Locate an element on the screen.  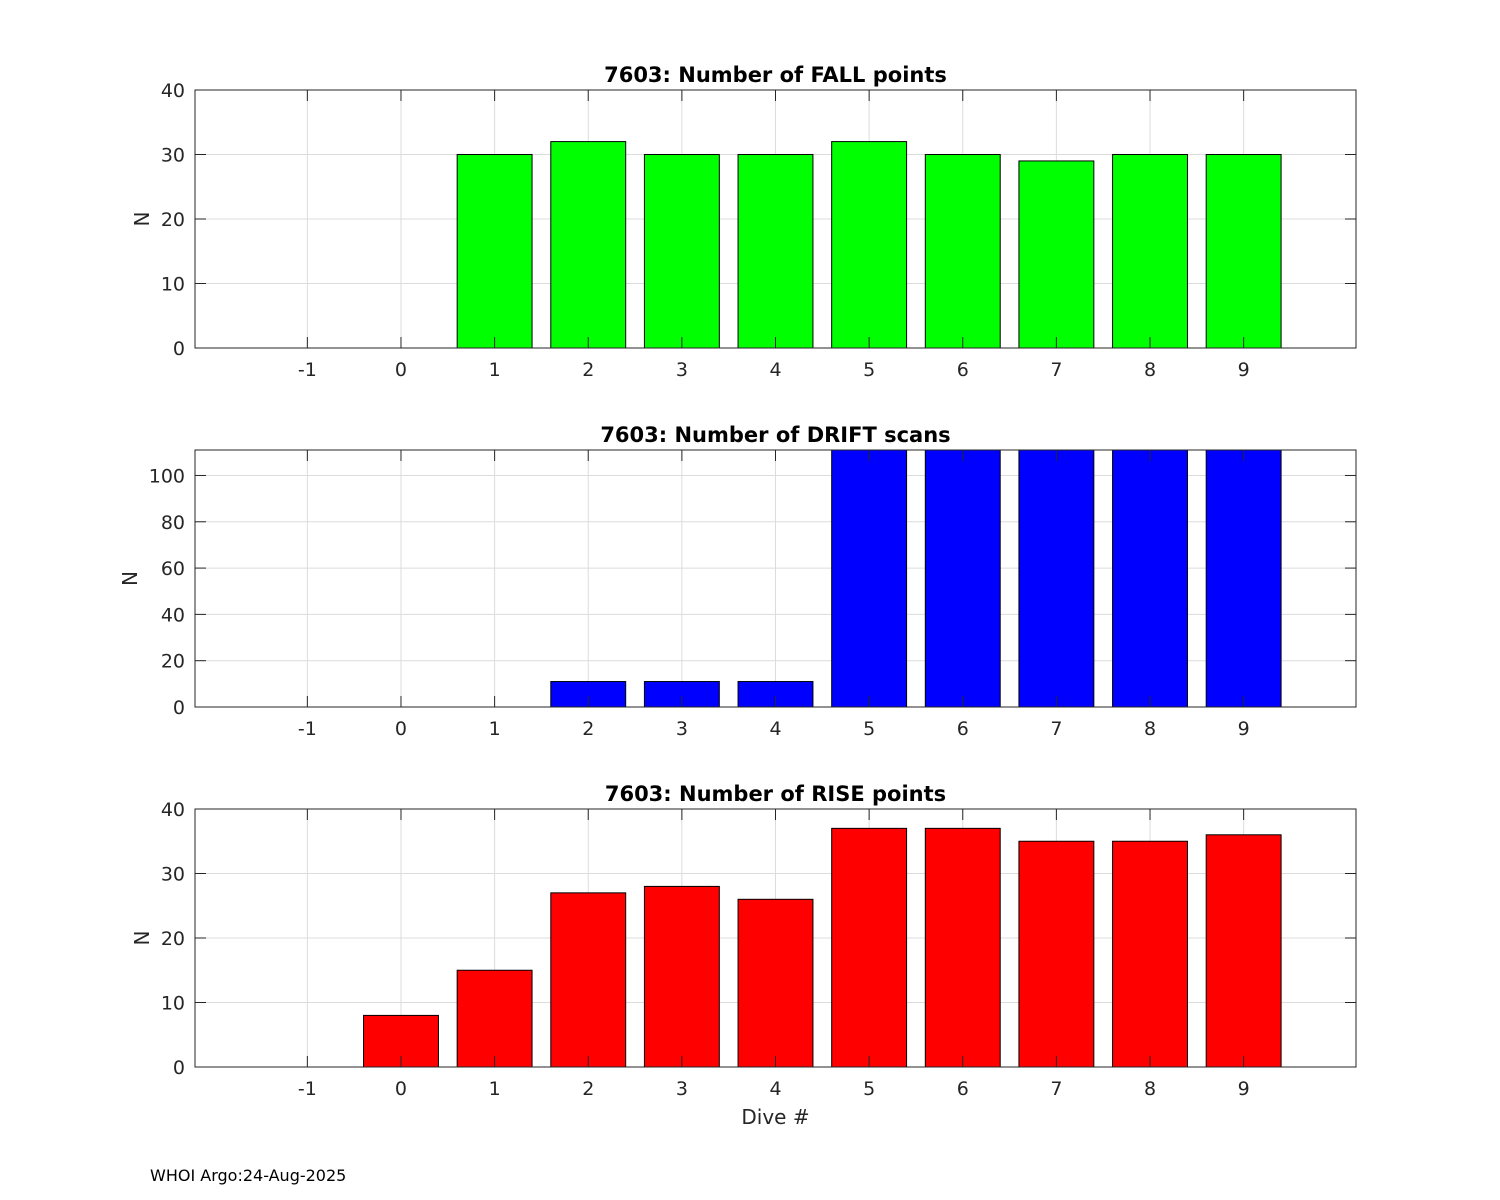
chart-title: 7603: Number of RISE points is located at coordinates (775, 794).